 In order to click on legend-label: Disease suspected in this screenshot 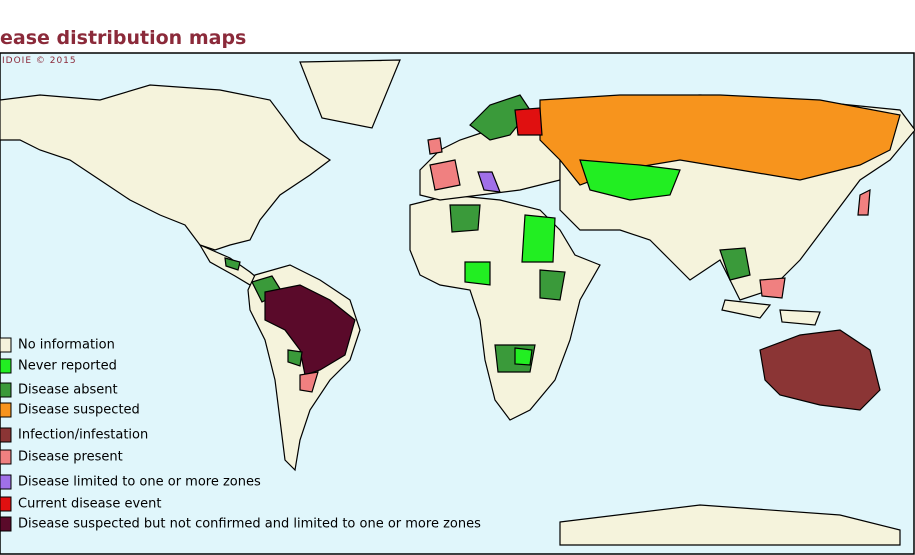, I will do `click(79, 410)`.